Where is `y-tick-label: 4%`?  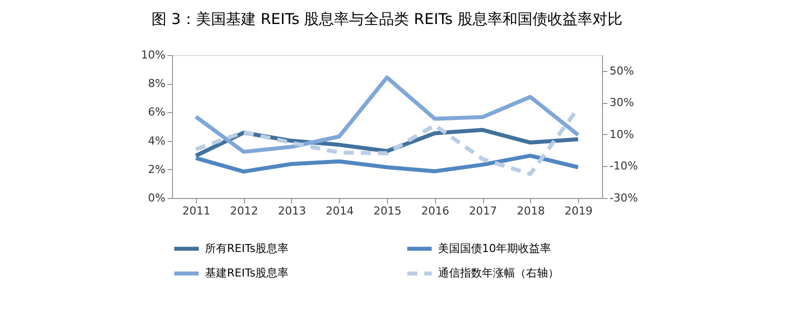
y-tick-label: 4% is located at coordinates (157, 141).